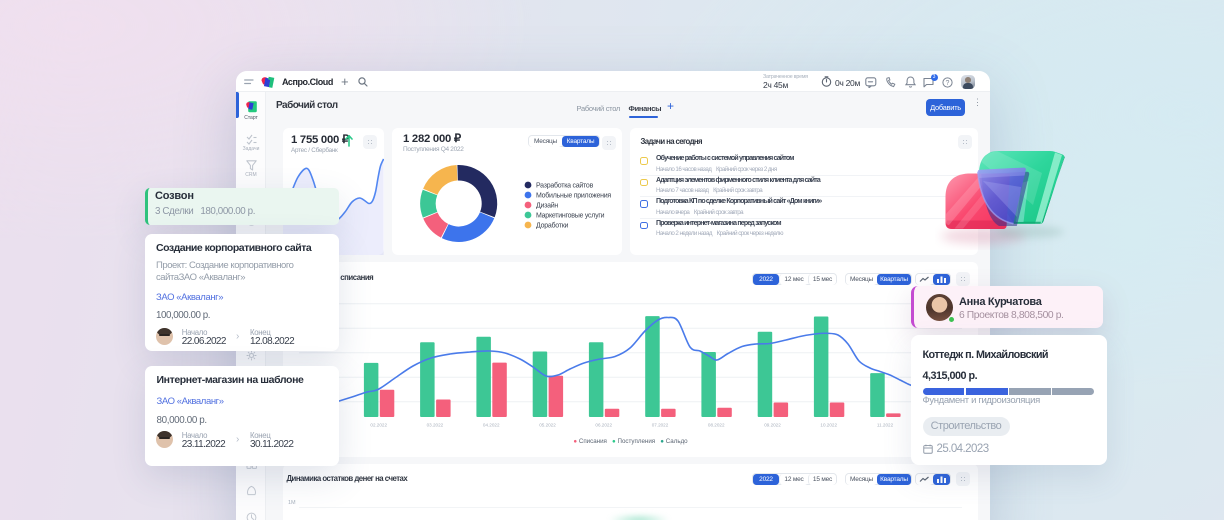  I want to click on svg-text: Доработки, so click(552, 226).